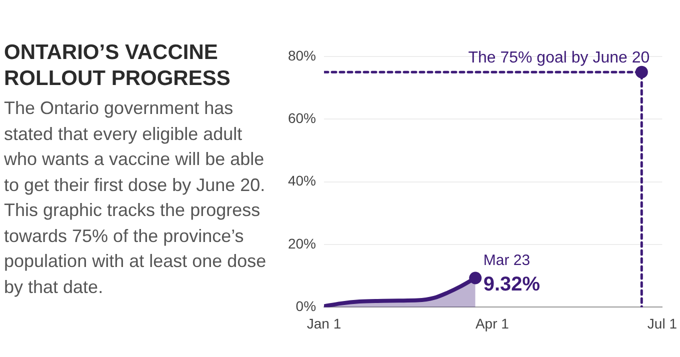 This screenshot has height=357, width=680. I want to click on annotation: 9.32%, so click(511, 284).